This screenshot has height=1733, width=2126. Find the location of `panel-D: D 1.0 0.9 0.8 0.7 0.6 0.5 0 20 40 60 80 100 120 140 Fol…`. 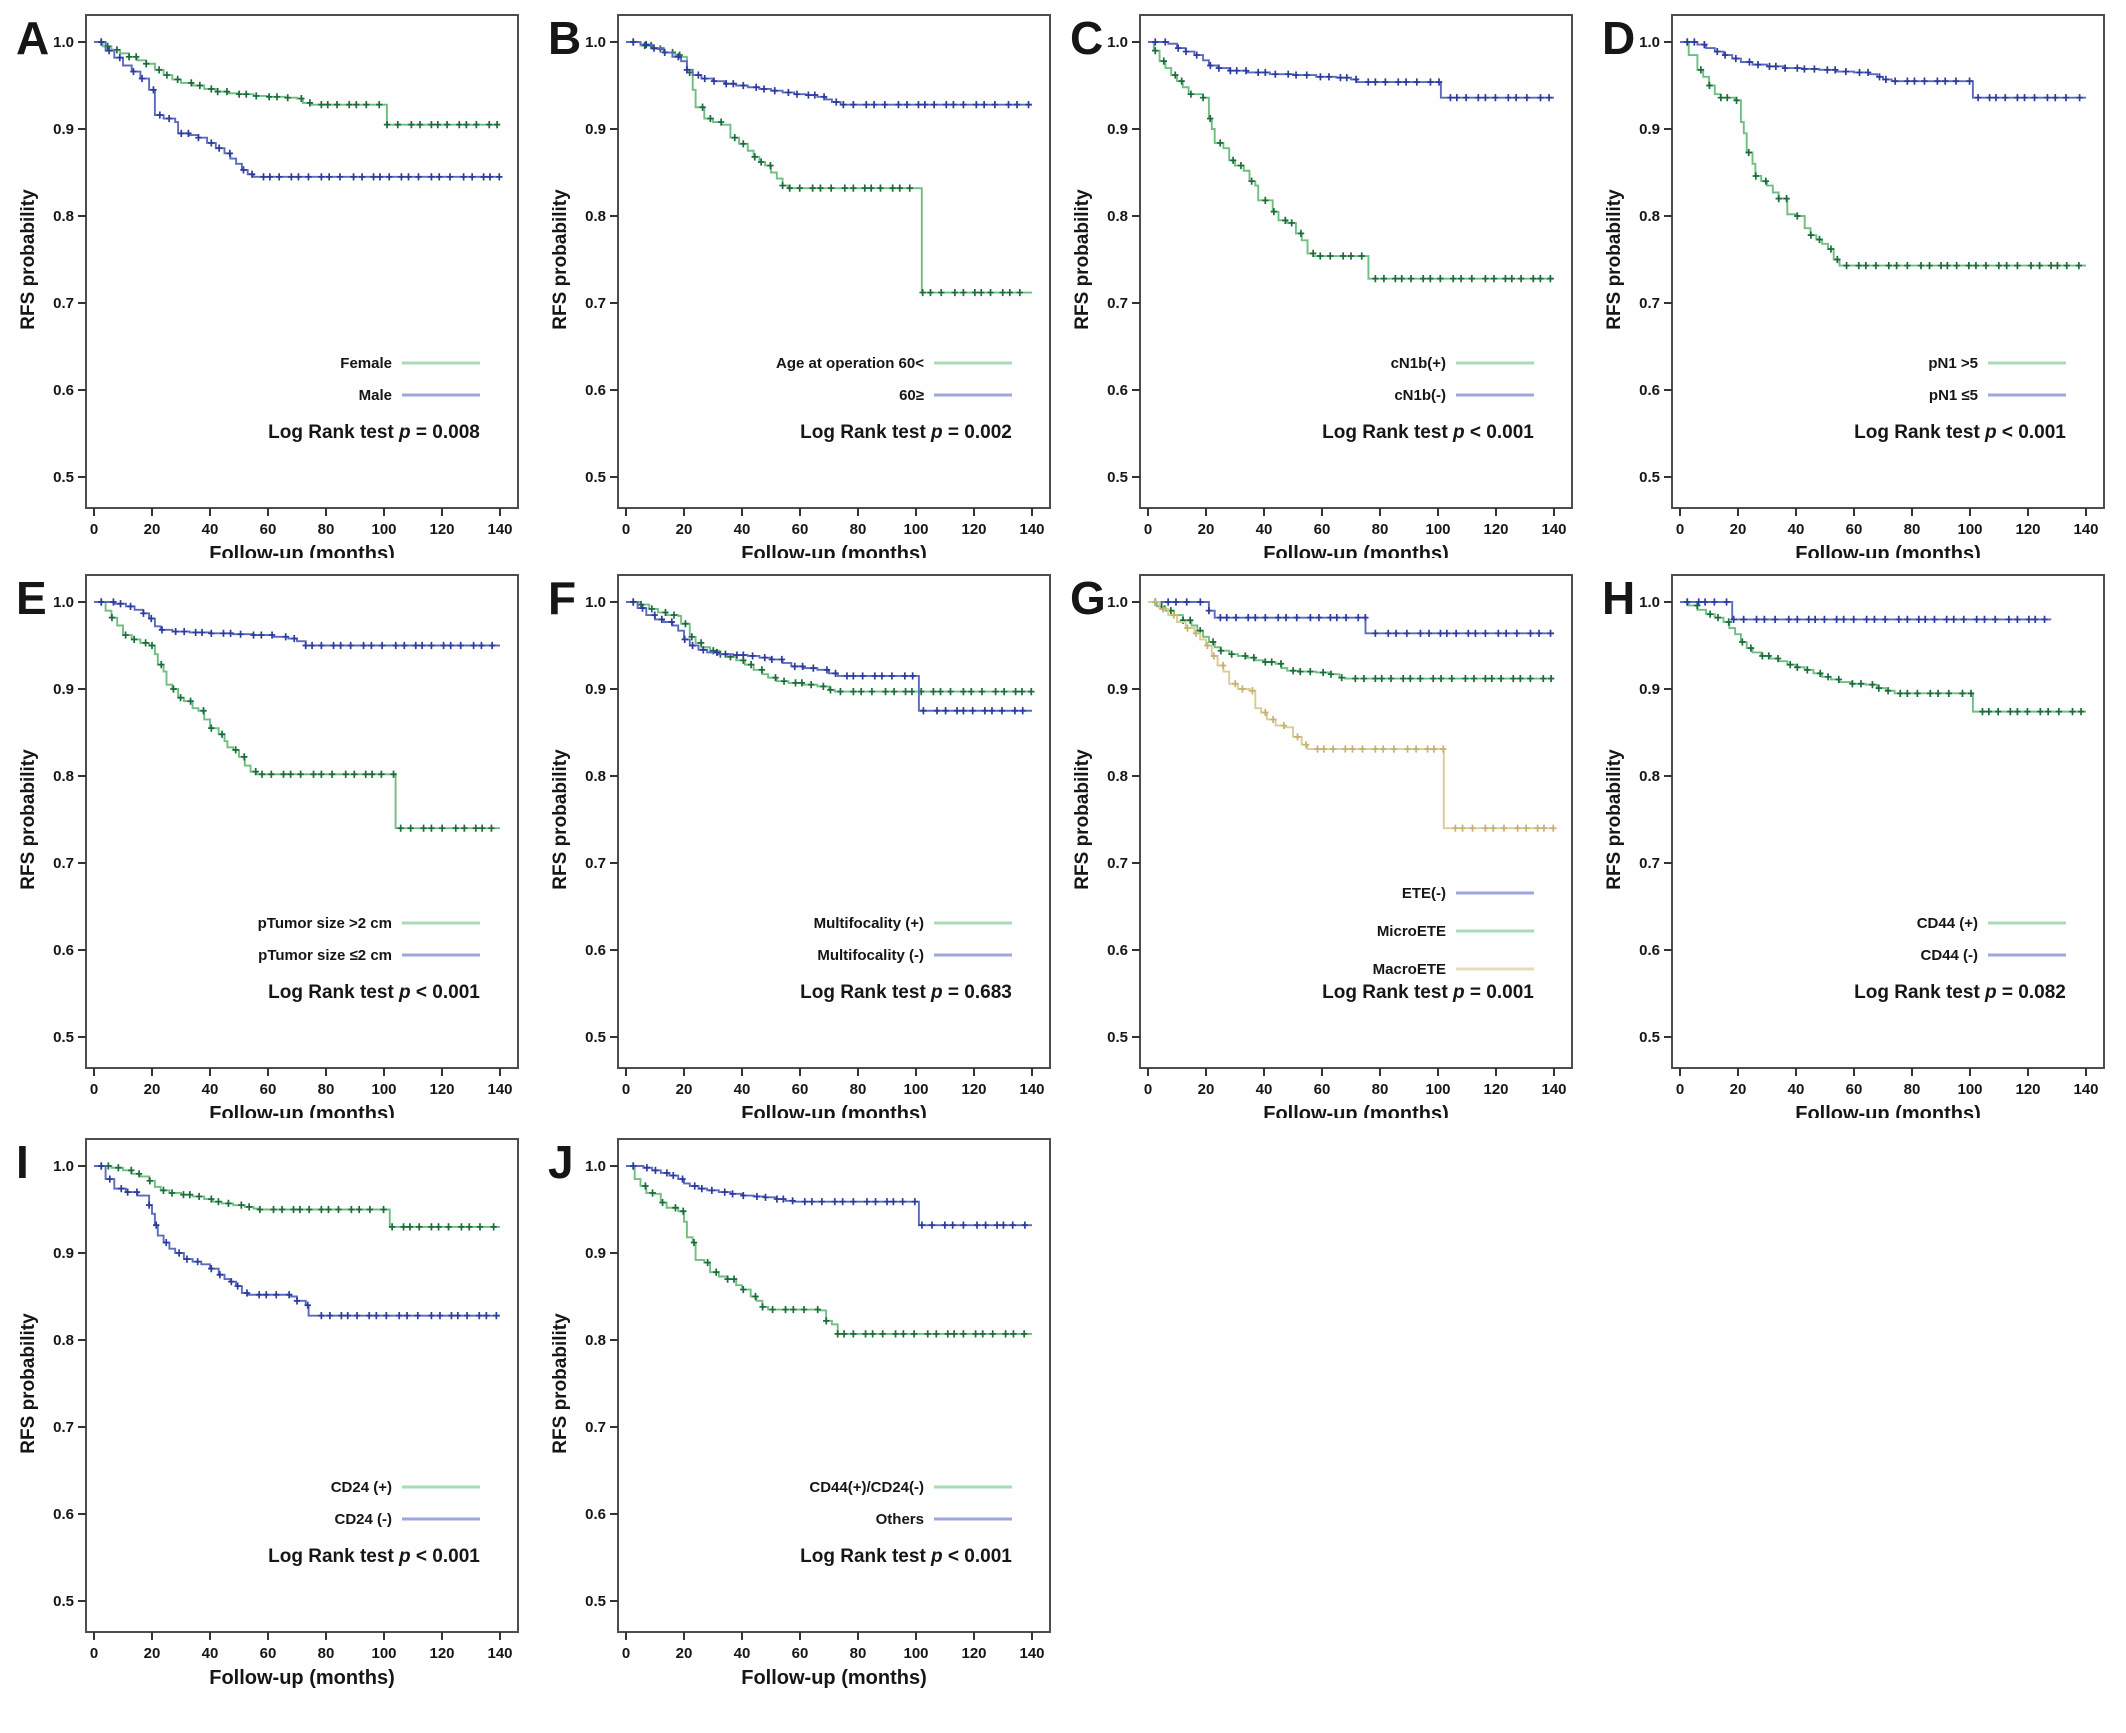

panel-D: D 1.0 0.9 0.8 0.7 0.6 0.5 0 20 40 60 80 100 120 140 Fol… is located at coordinates (1858, 282).